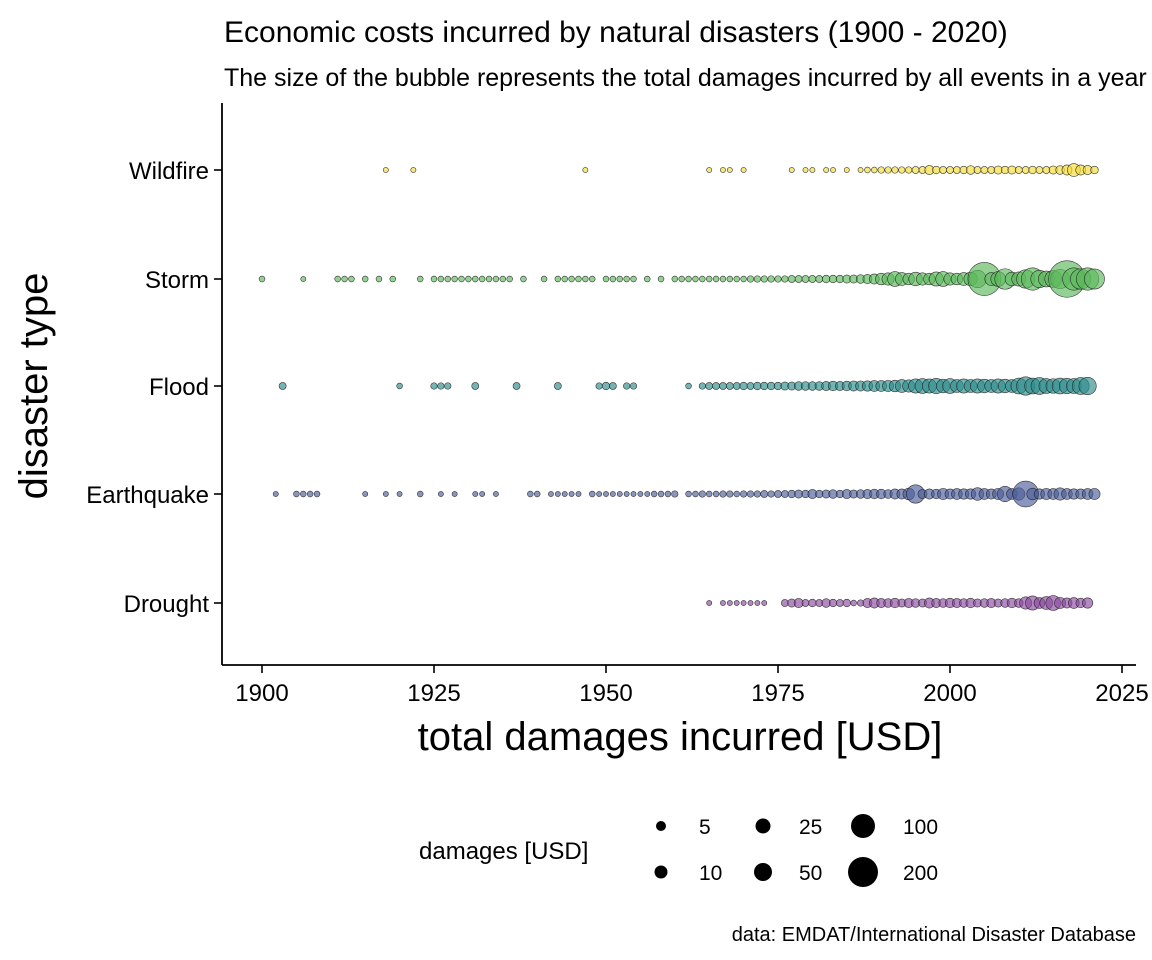 The width and height of the screenshot is (1152, 960). Describe the element at coordinates (788, 827) in the screenshot. I see `legend-item: 25` at that location.